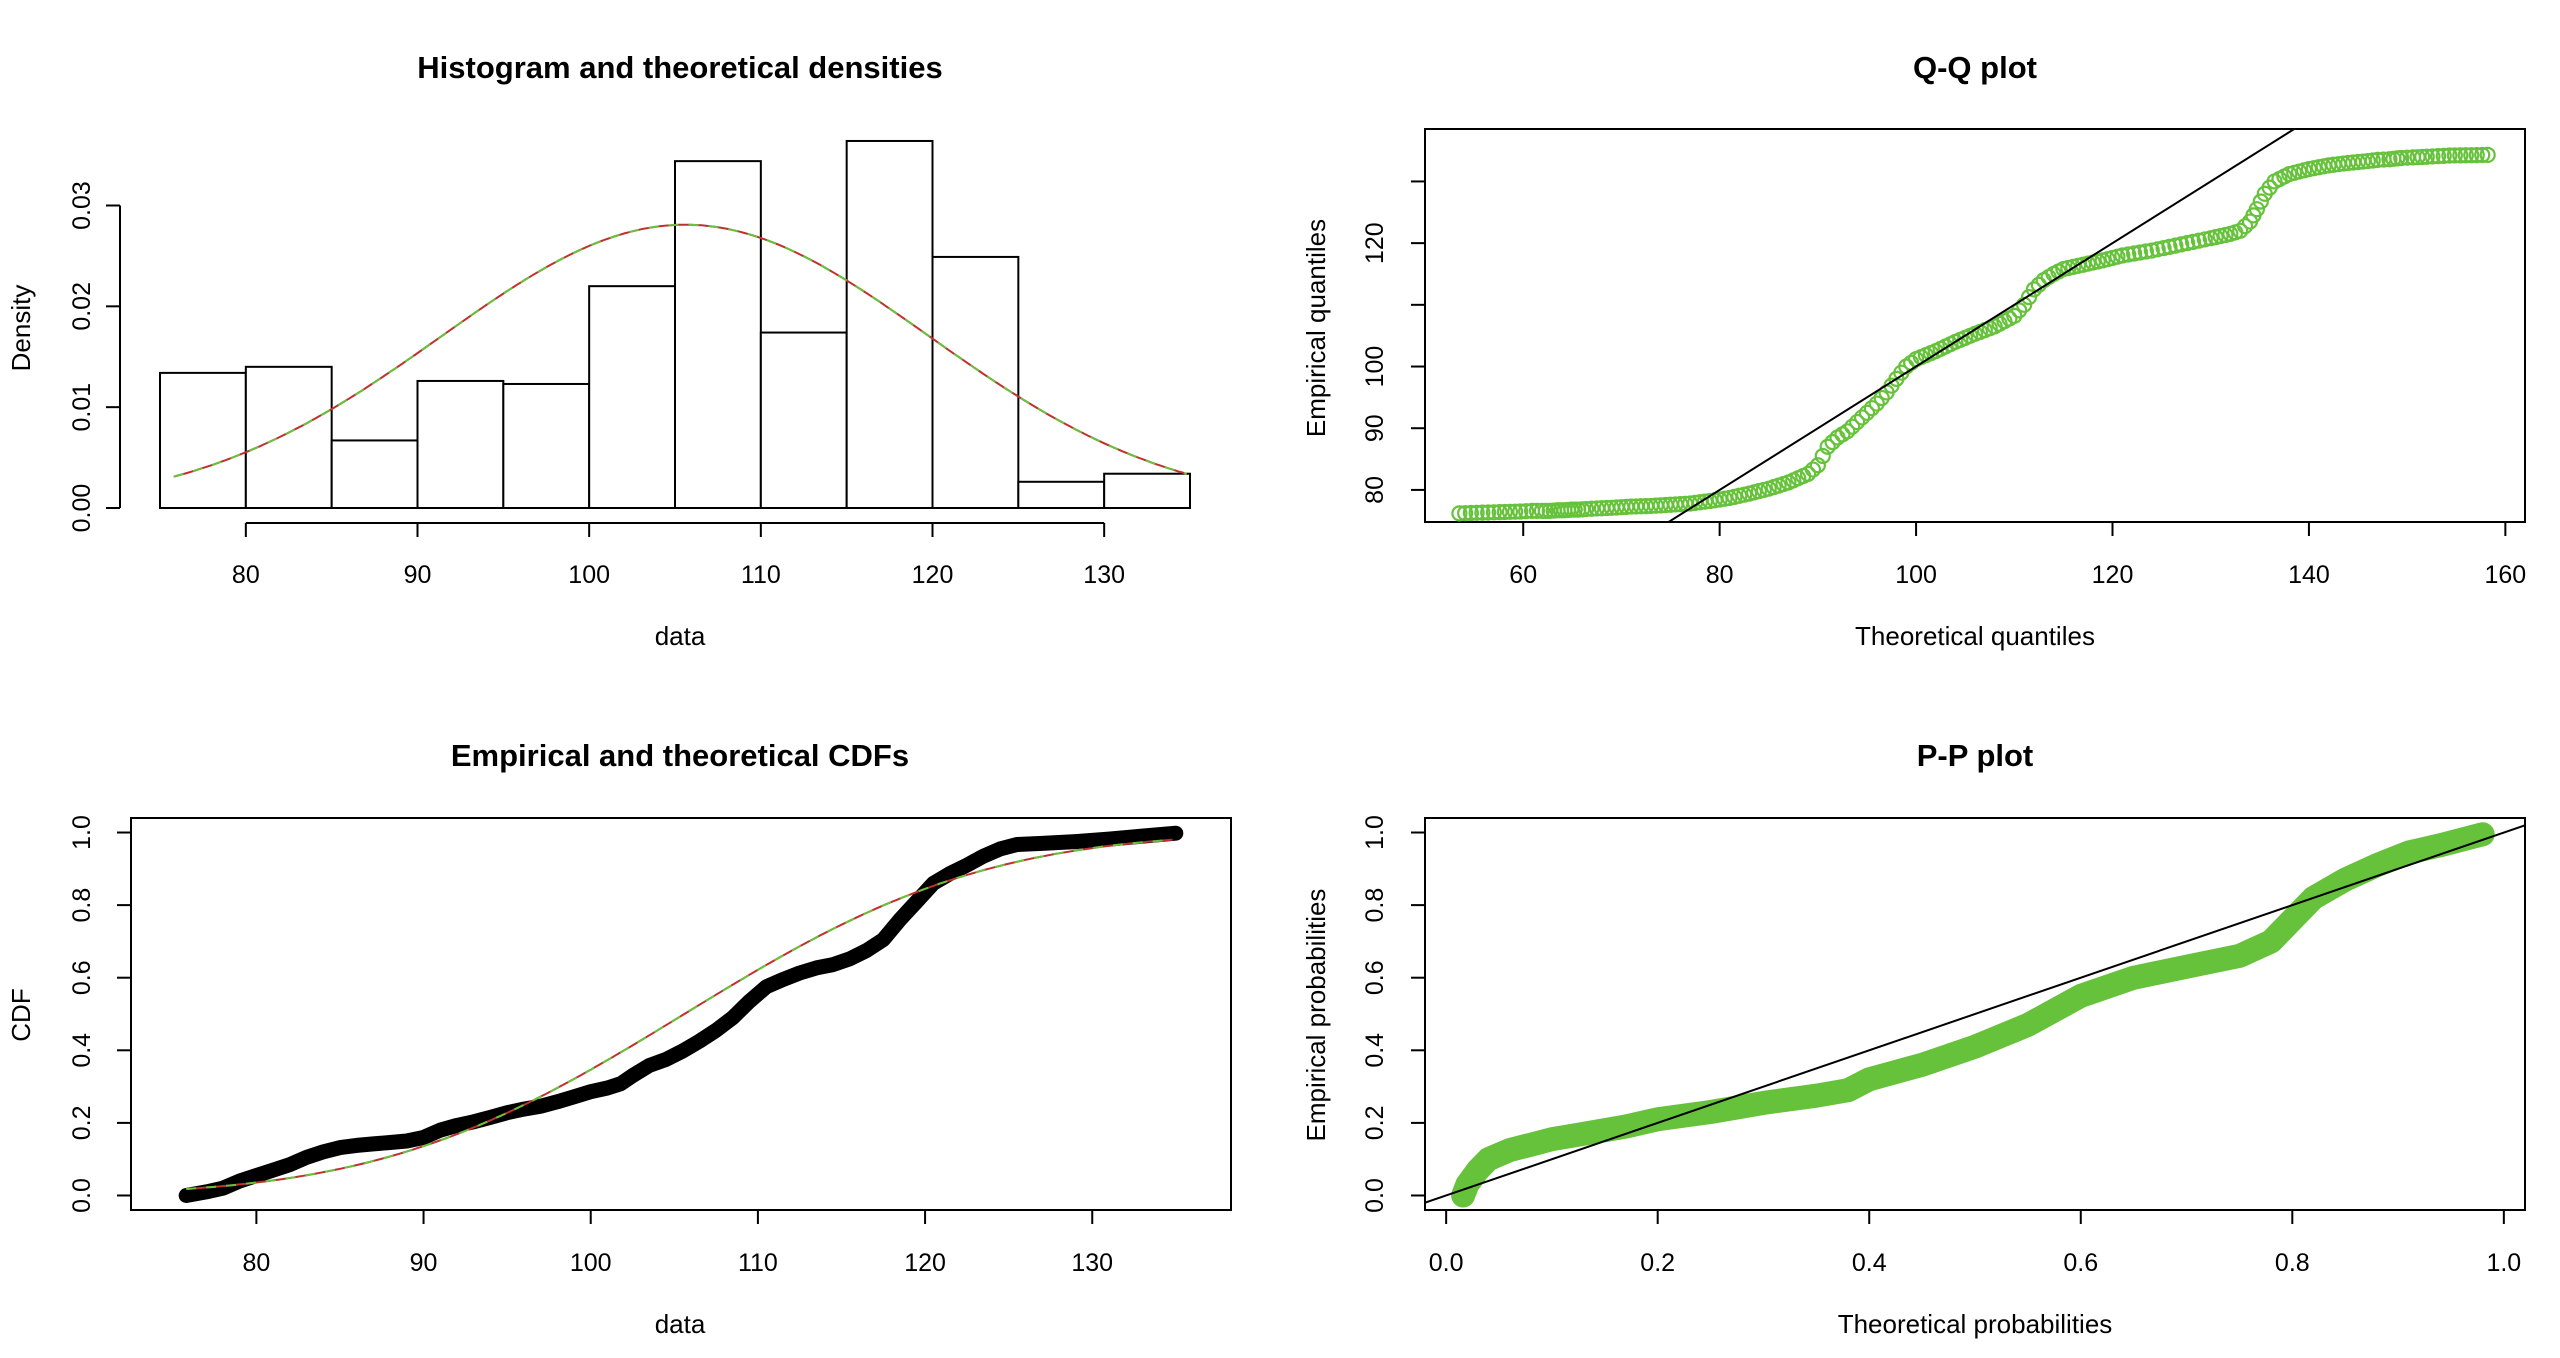 The height and width of the screenshot is (1358, 2560). What do you see at coordinates (1375, 367) in the screenshot?
I see `qq-y-tick-label: 100` at bounding box center [1375, 367].